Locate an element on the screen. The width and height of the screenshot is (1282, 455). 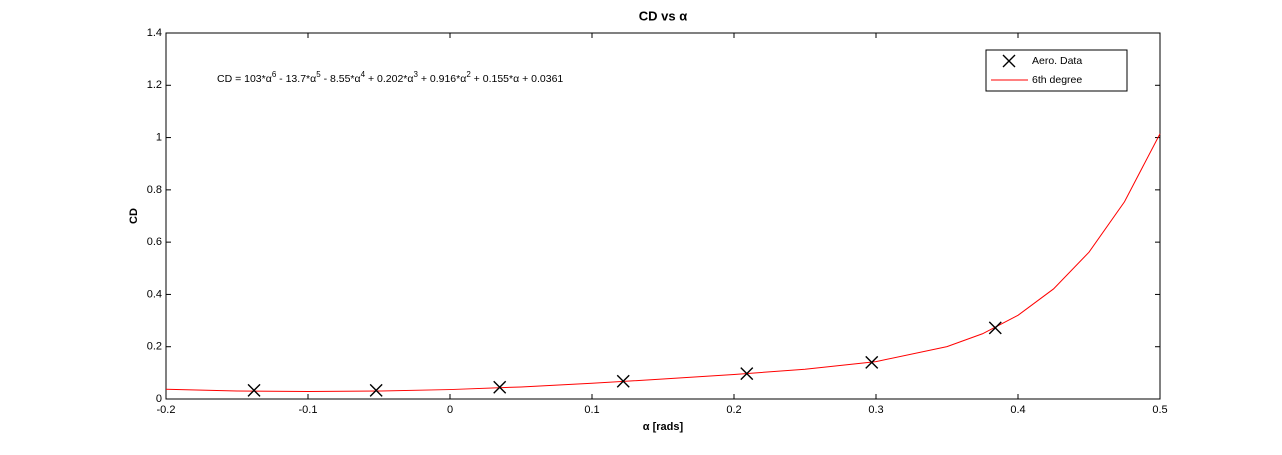
legend-marker is located at coordinates (1009, 61).